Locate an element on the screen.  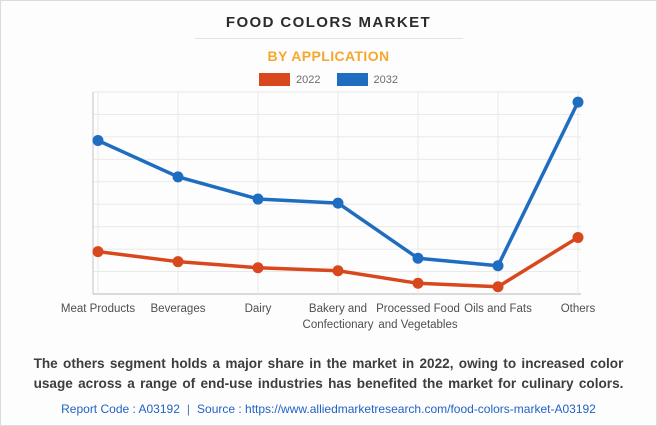
legend-item-2032: 2032 is located at coordinates (367, 79).